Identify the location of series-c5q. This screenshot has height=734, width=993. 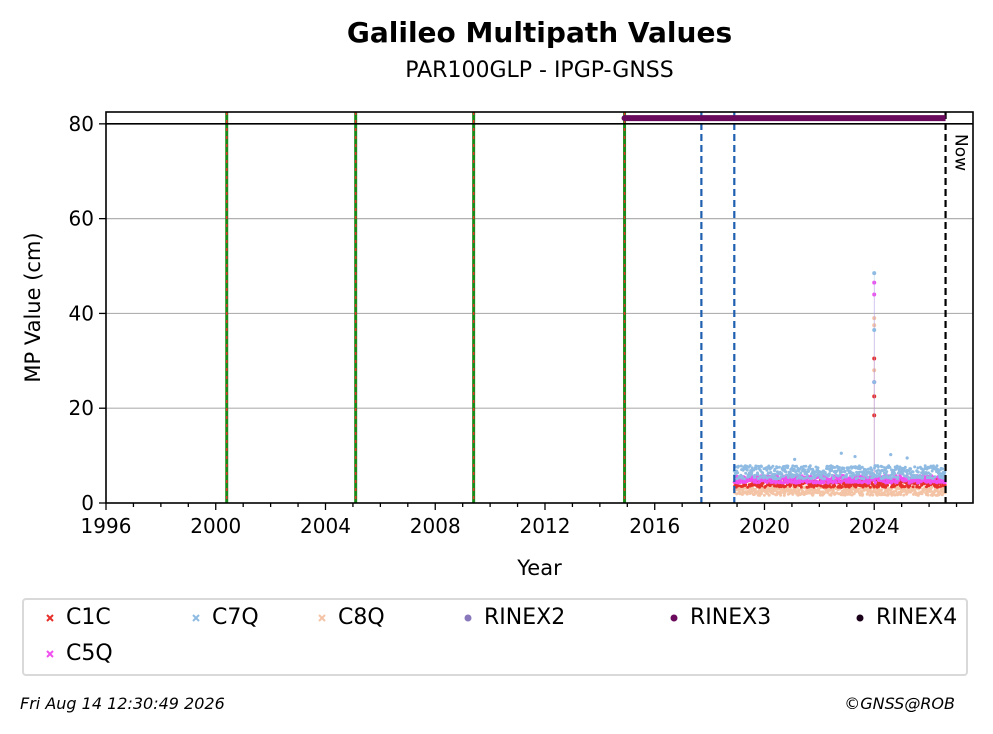
(839, 382).